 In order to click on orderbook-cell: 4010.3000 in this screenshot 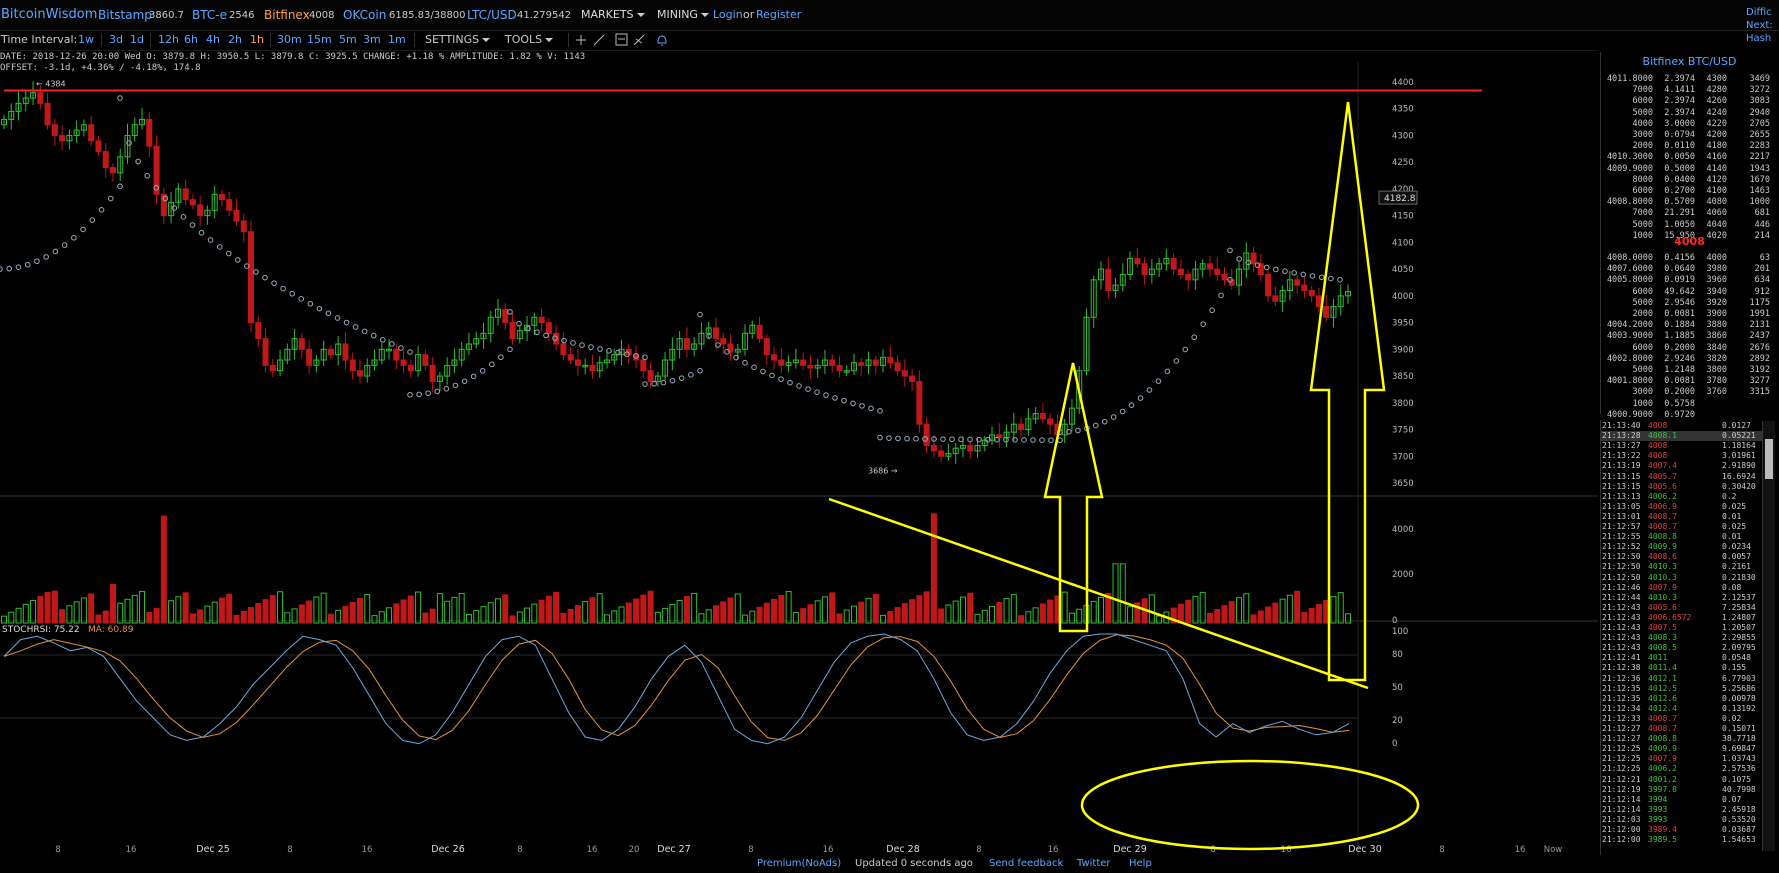, I will do `click(1629, 157)`.